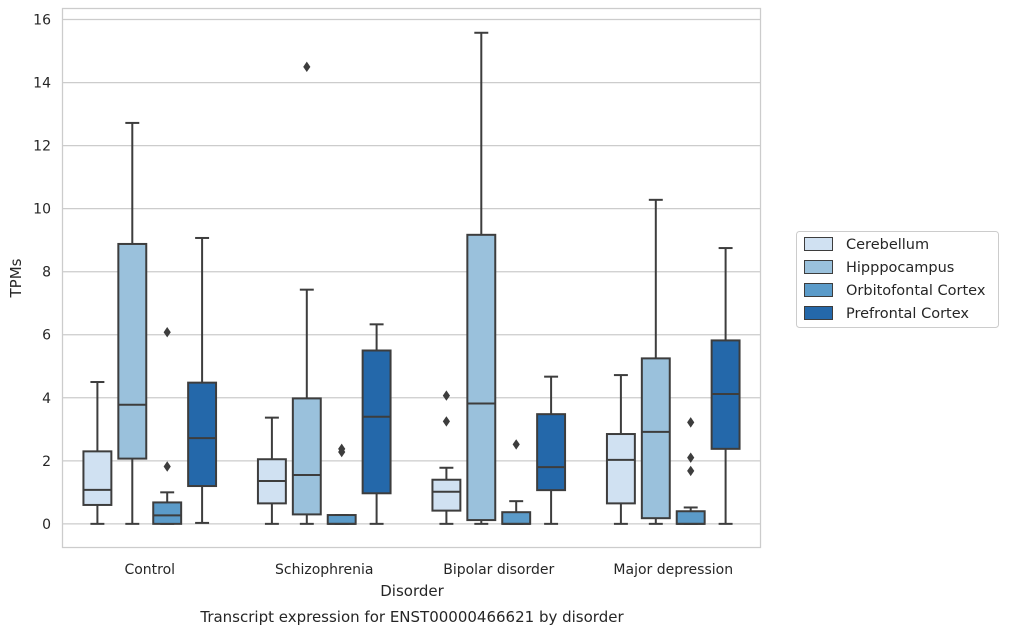  What do you see at coordinates (46, 399) in the screenshot?
I see `y-tick-label: 4` at bounding box center [46, 399].